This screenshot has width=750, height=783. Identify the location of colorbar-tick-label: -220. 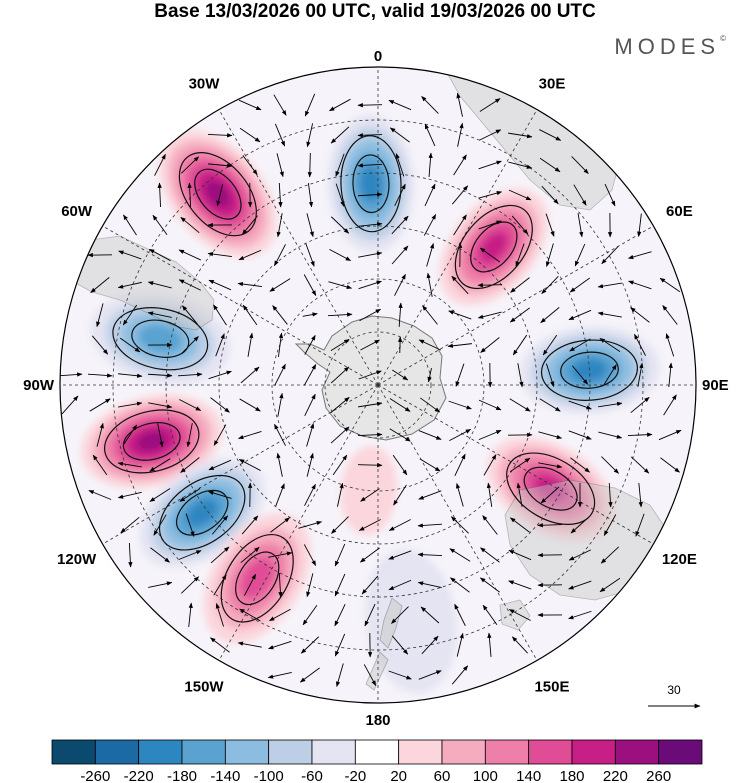
(139, 775).